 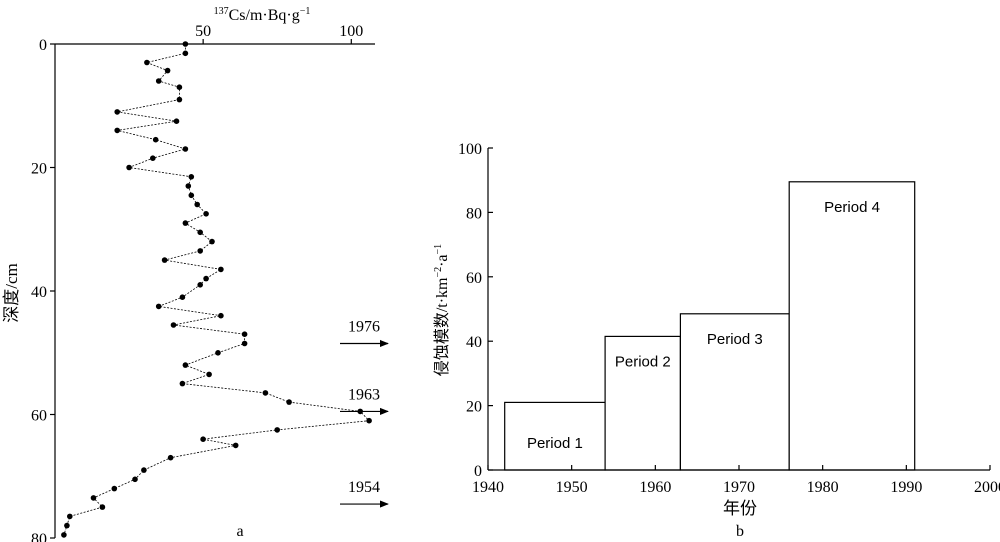 What do you see at coordinates (11, 293) in the screenshot?
I see `panel-a-y-axis-title: 深度/cm` at bounding box center [11, 293].